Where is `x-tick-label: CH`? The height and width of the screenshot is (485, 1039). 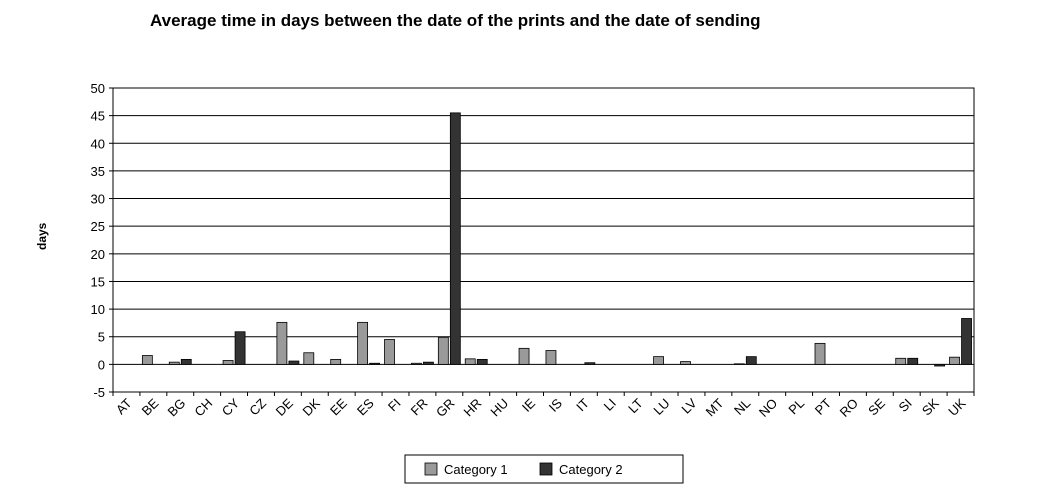 x-tick-label: CH is located at coordinates (203, 408).